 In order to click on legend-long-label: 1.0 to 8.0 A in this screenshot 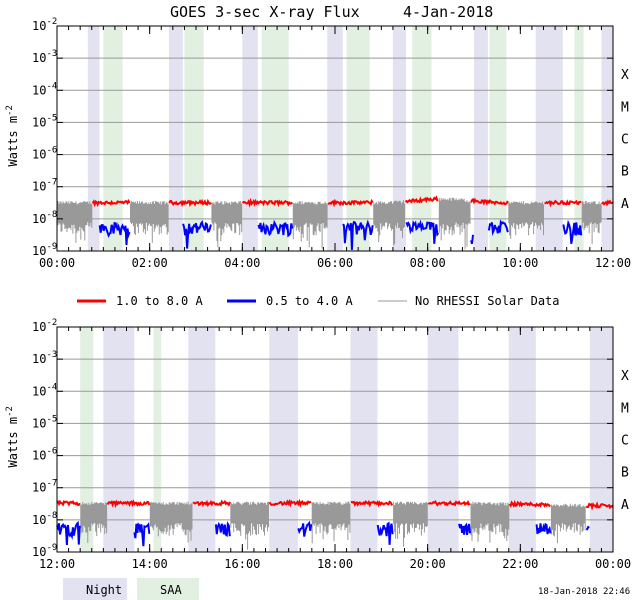, I will do `click(159, 301)`.